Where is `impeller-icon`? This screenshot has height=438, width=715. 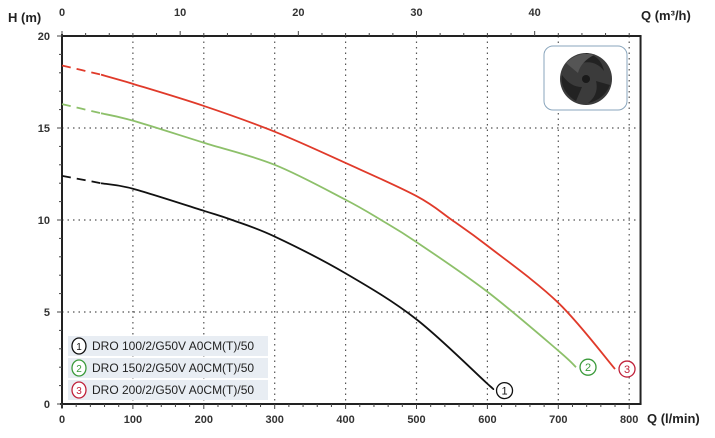
impeller-icon is located at coordinates (586, 79).